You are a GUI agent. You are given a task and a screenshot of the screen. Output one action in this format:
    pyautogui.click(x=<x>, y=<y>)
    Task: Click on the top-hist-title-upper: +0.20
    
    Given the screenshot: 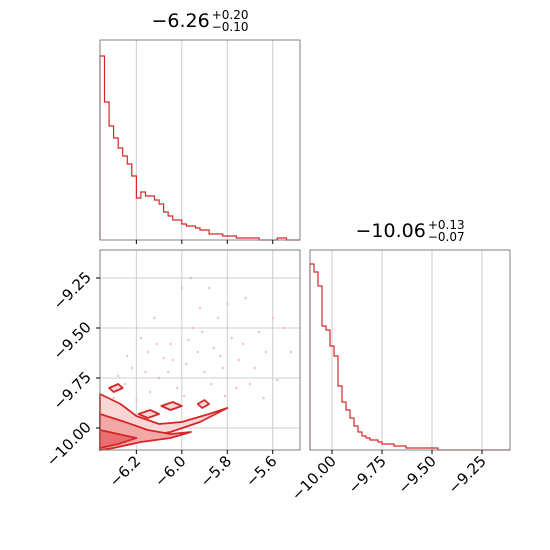 What is the action you would take?
    pyautogui.click(x=230, y=15)
    